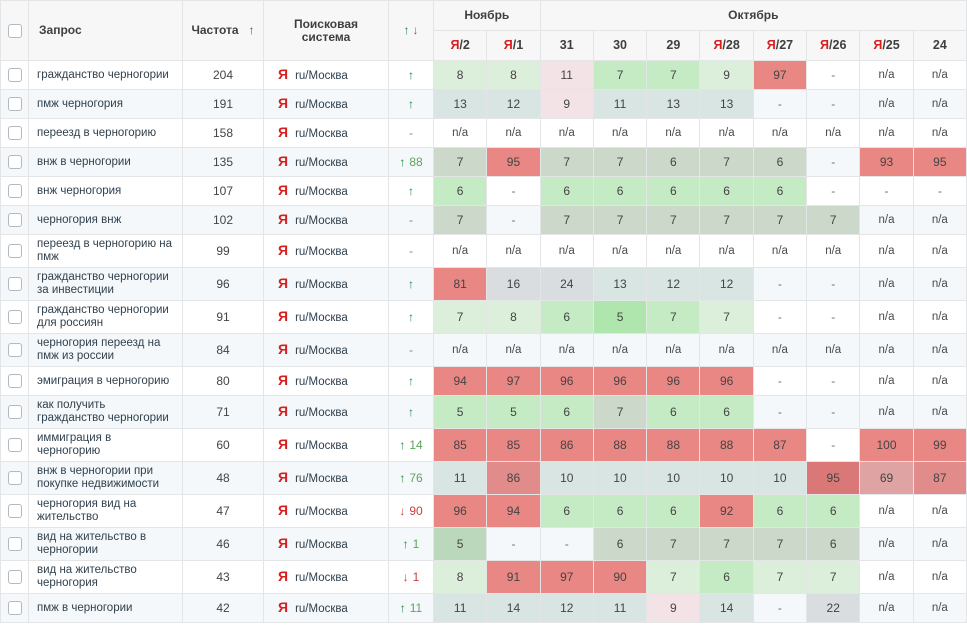 This screenshot has width=967, height=625. What do you see at coordinates (411, 411) in the screenshot?
I see `up-arrow-icon: ↑` at bounding box center [411, 411].